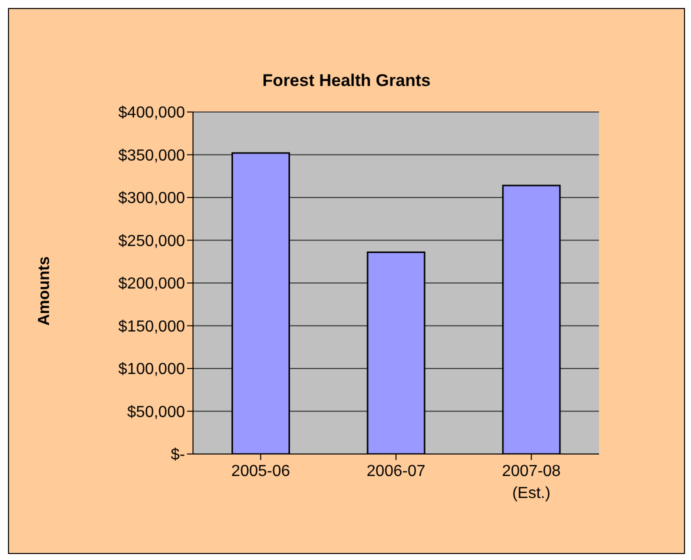 The height and width of the screenshot is (560, 691). I want to click on y-tick-label: $-, so click(177, 455).